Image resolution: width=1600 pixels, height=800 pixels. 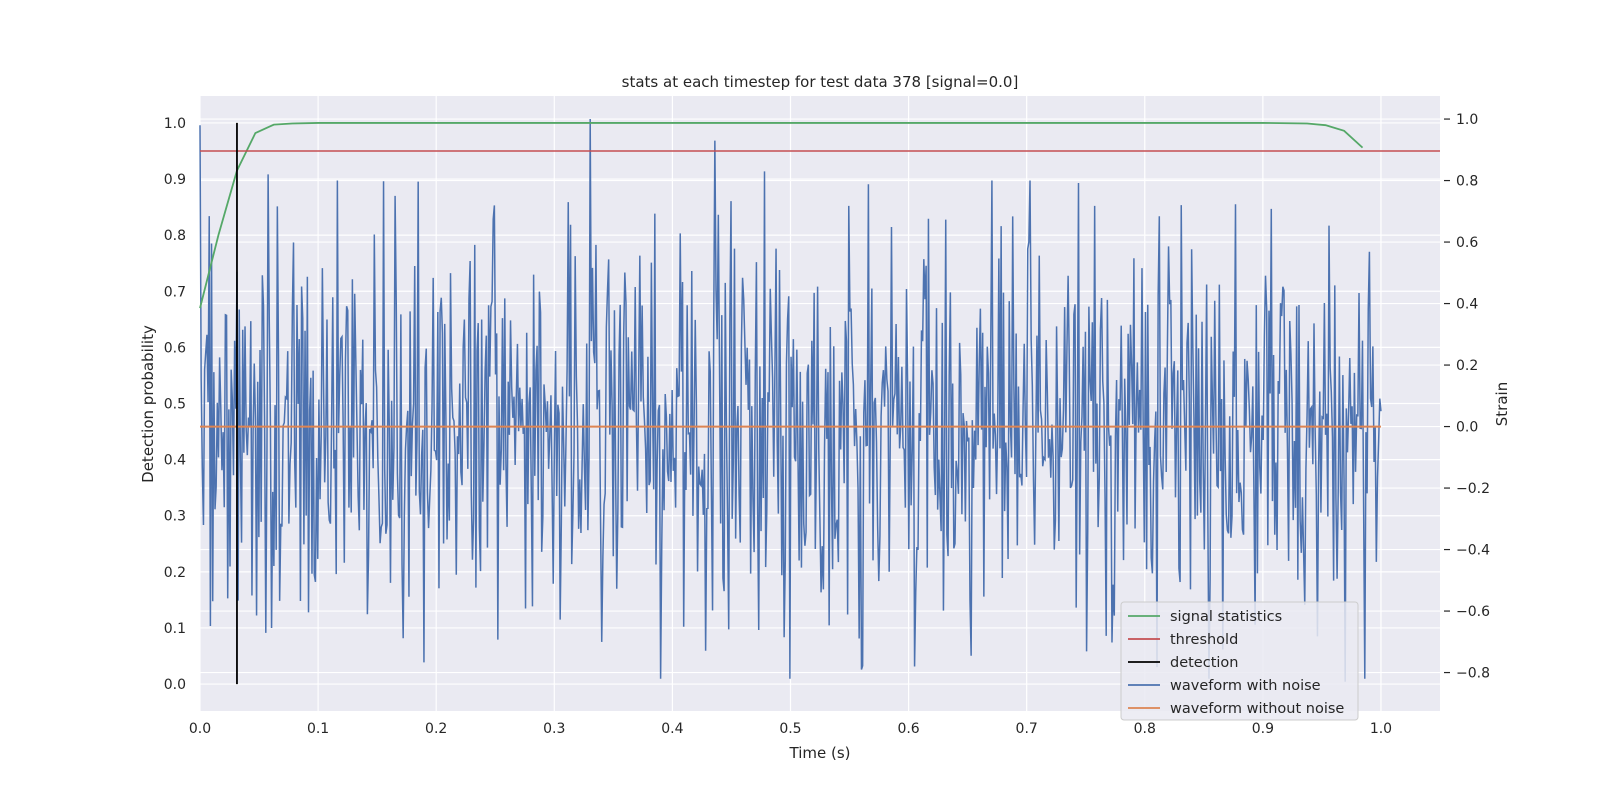 I want to click on y-ticks-left: 0.0 0.1 0.2 0.3 0.4 0.5 0.6 0.7 0.8 0.9 1.0, so click(x=175, y=404).